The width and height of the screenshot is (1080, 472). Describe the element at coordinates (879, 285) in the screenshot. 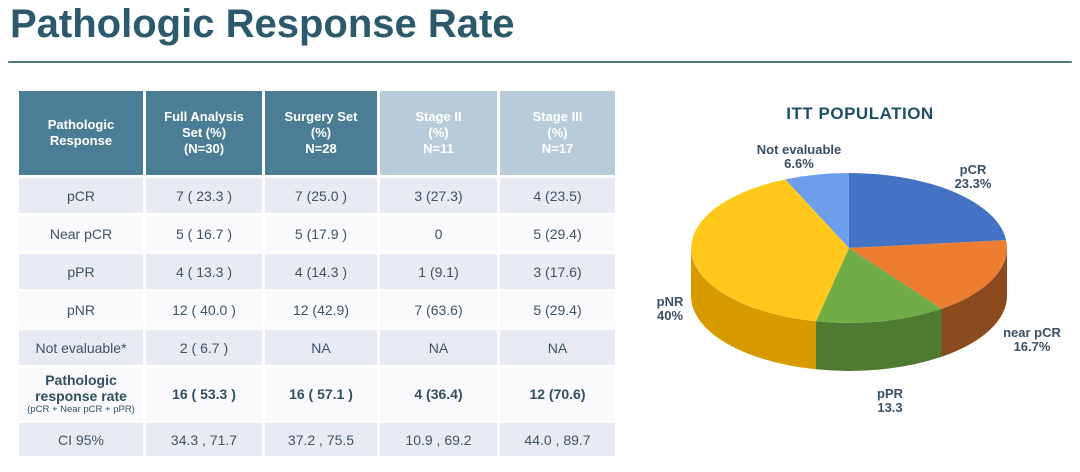

I see `pie-slice-ppr` at that location.